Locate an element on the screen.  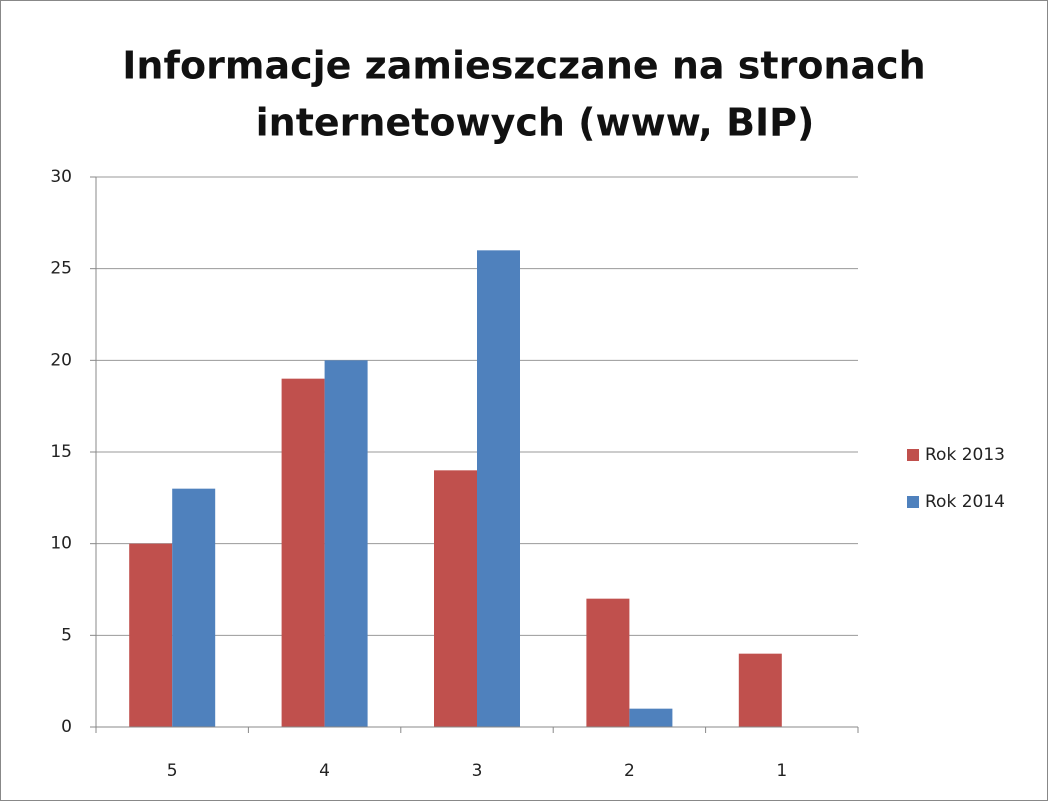
y-tick-label: 0 is located at coordinates (66, 727).